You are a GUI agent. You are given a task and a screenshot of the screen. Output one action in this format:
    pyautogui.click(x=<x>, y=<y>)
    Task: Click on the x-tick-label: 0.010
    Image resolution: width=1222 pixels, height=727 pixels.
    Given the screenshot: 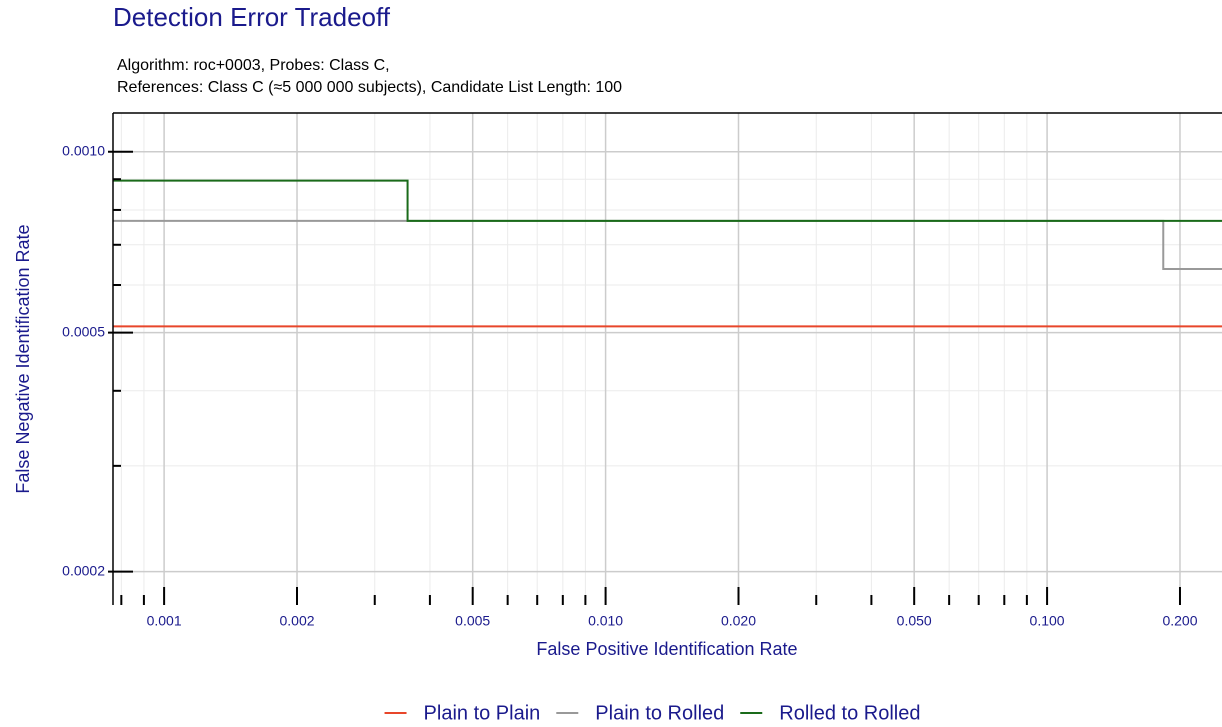 What is the action you would take?
    pyautogui.click(x=605, y=621)
    